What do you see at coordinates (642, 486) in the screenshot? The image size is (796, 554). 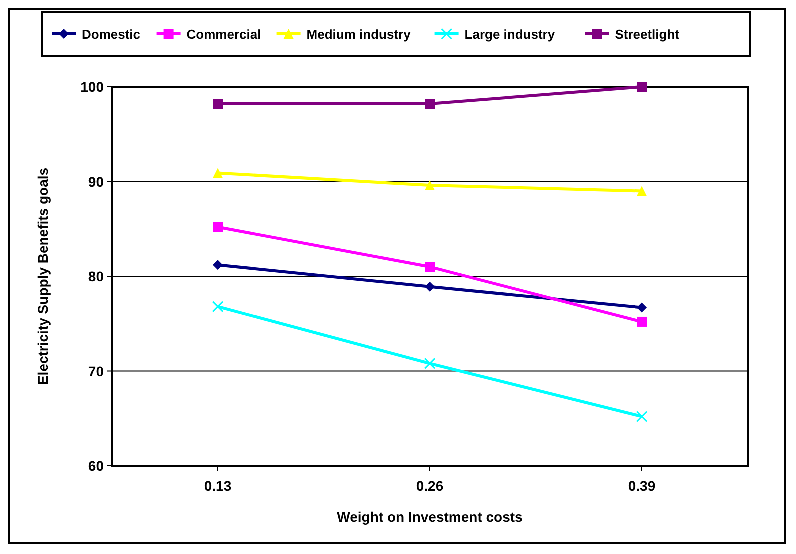 I see `x-tick-label: 0.39` at bounding box center [642, 486].